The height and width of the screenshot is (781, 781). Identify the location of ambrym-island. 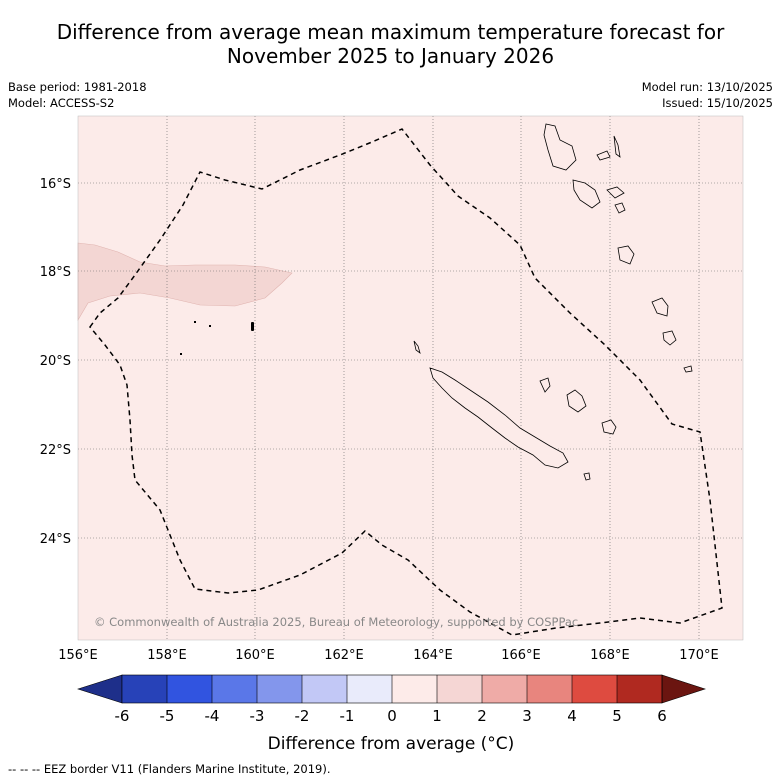
(615, 192).